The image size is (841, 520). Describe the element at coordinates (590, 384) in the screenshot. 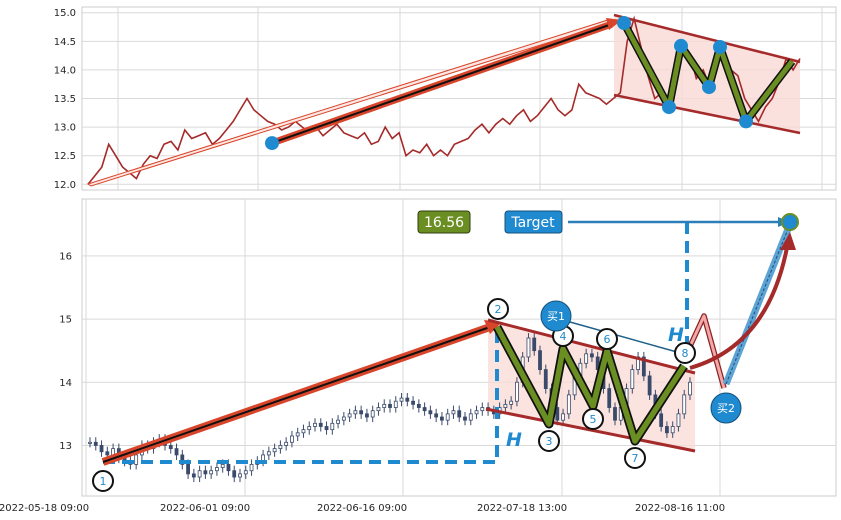

I see `bottom-zigzag` at that location.